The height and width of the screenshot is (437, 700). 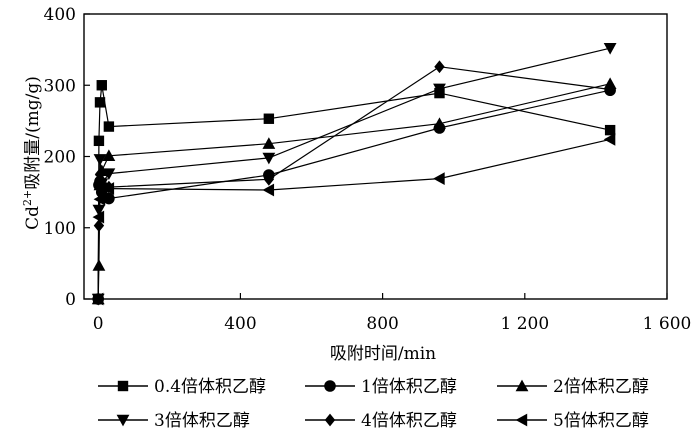 I want to click on x-tick-label: 0, so click(x=98, y=324).